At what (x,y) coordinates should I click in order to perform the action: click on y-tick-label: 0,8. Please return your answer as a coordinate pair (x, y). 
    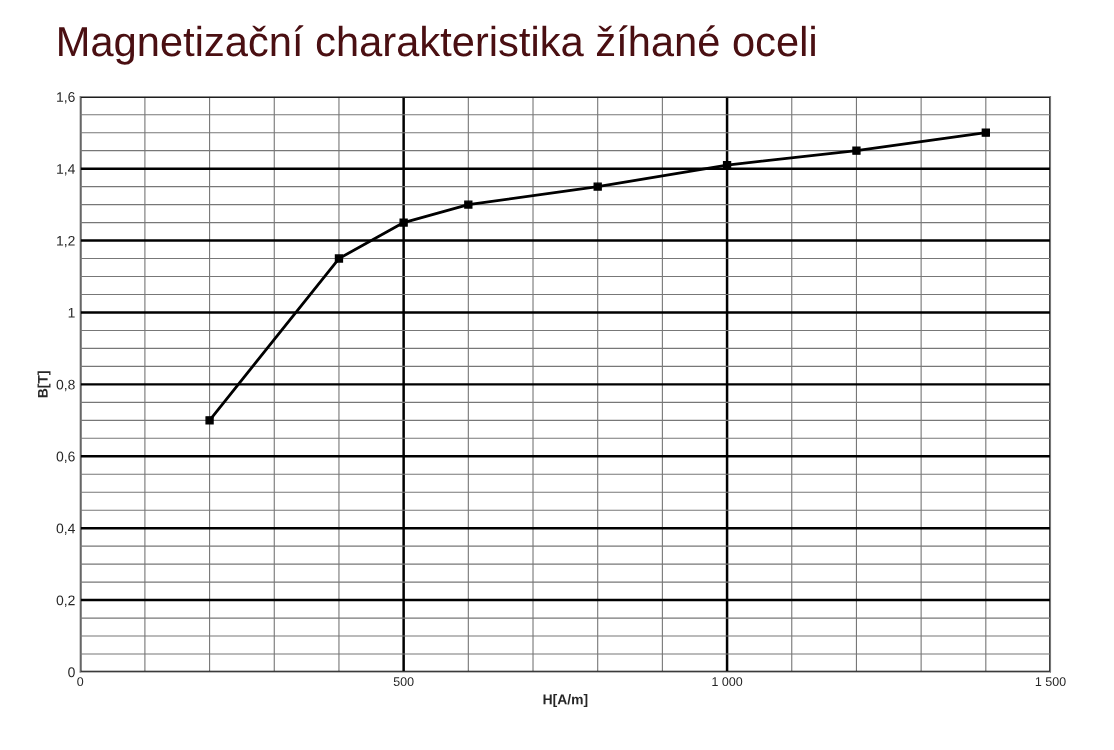
    Looking at the image, I should click on (65, 385).